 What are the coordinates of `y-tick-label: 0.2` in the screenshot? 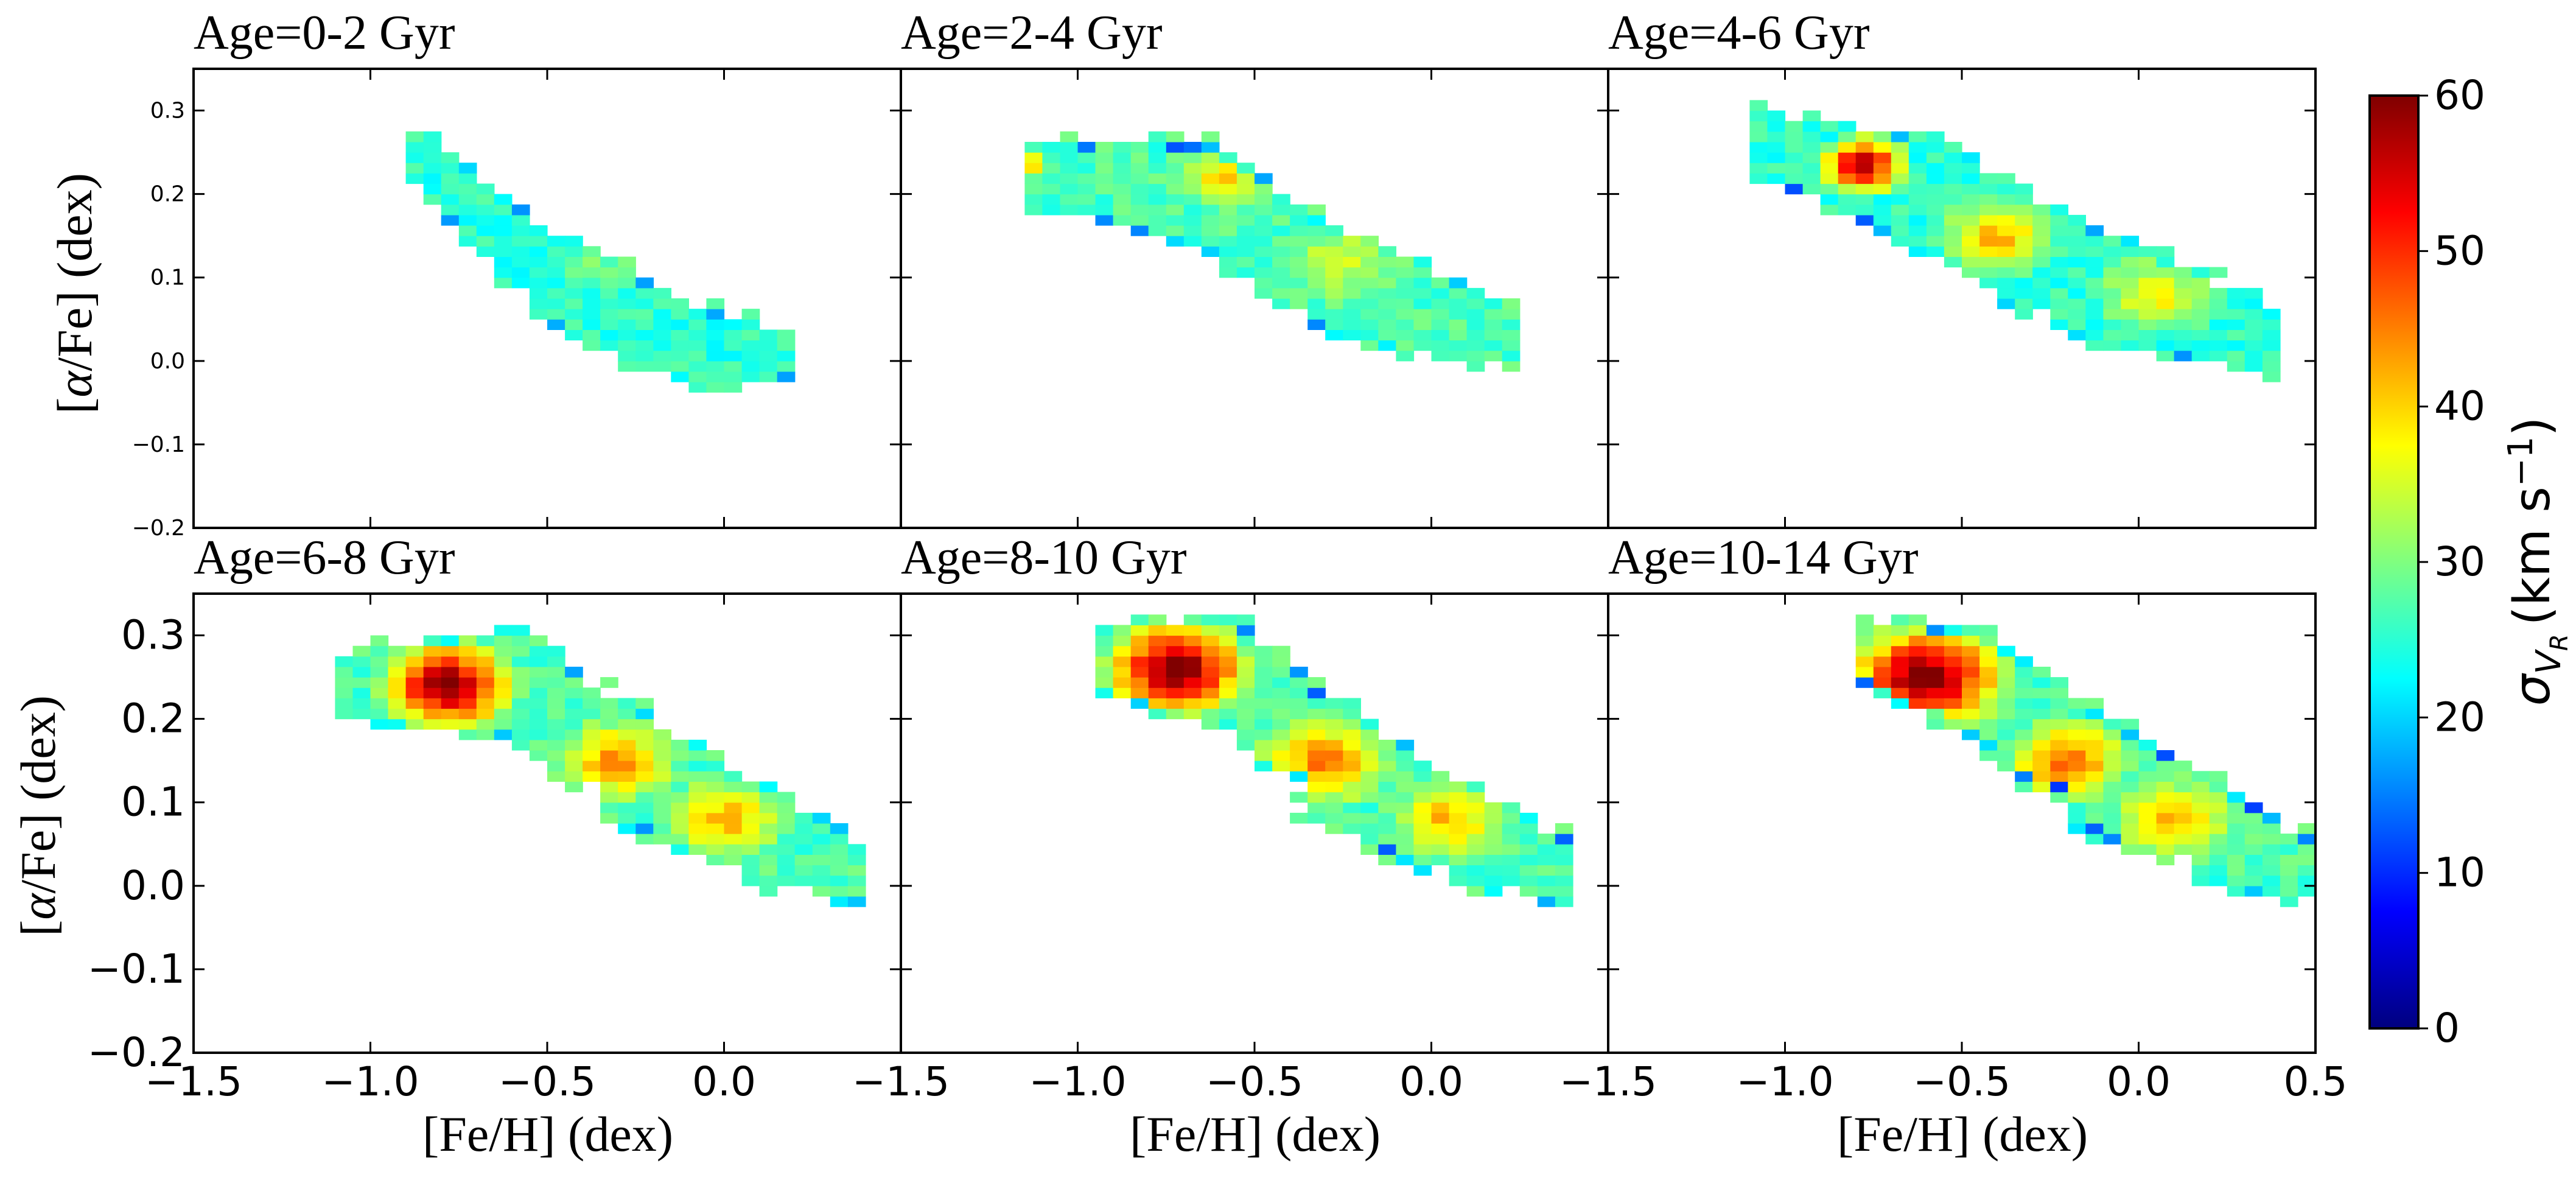 It's located at (168, 194).